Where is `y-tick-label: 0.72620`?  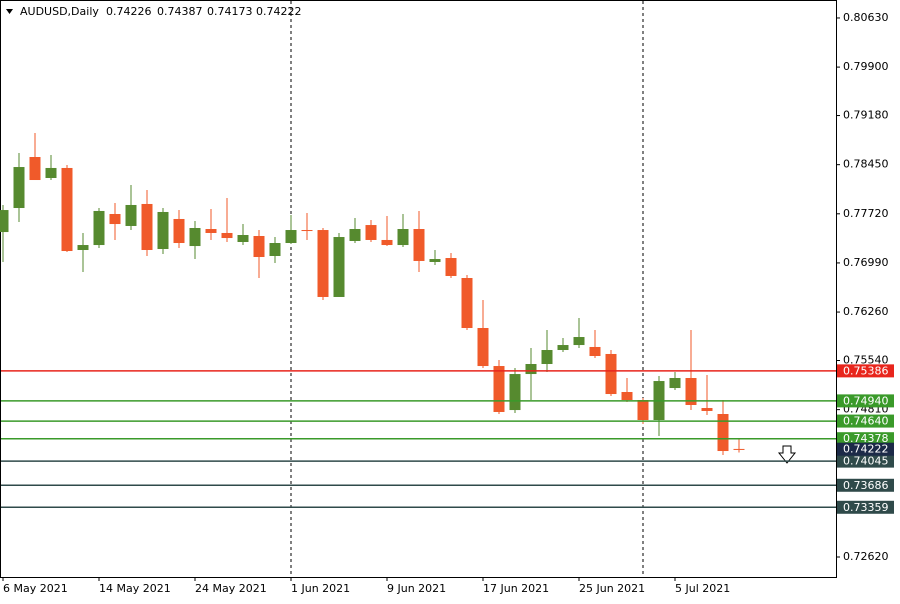
y-tick-label: 0.72620 is located at coordinates (866, 556).